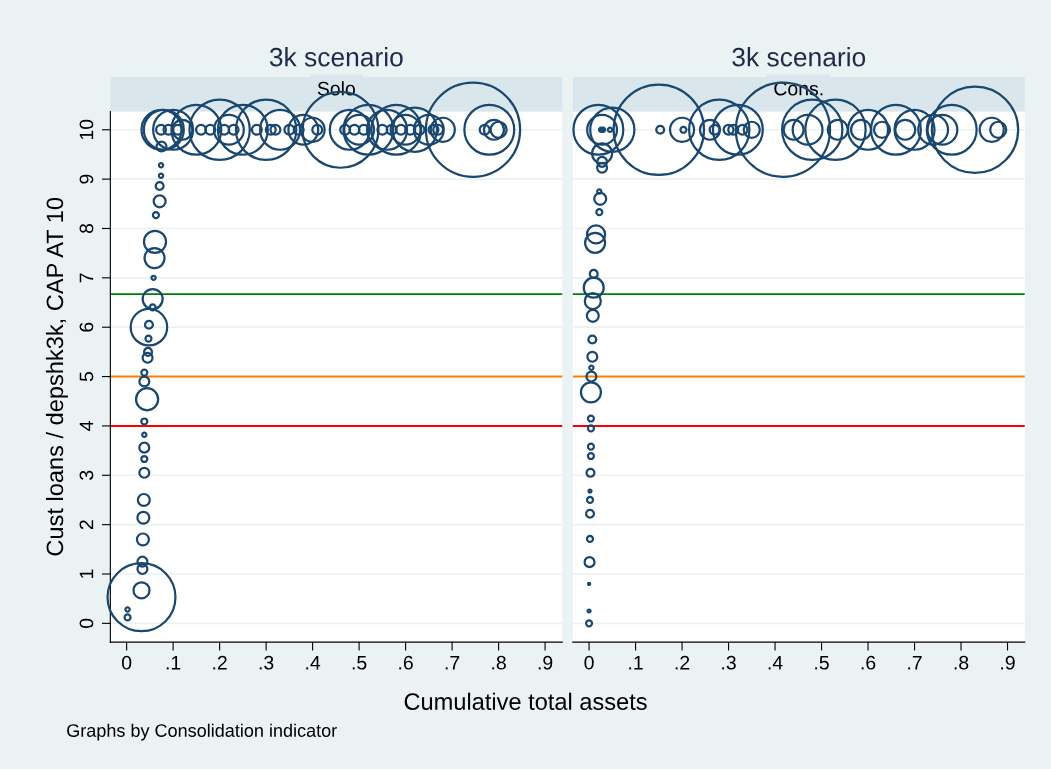 The image size is (1051, 769). What do you see at coordinates (86, 376) in the screenshot?
I see `y-tick-label: 5` at bounding box center [86, 376].